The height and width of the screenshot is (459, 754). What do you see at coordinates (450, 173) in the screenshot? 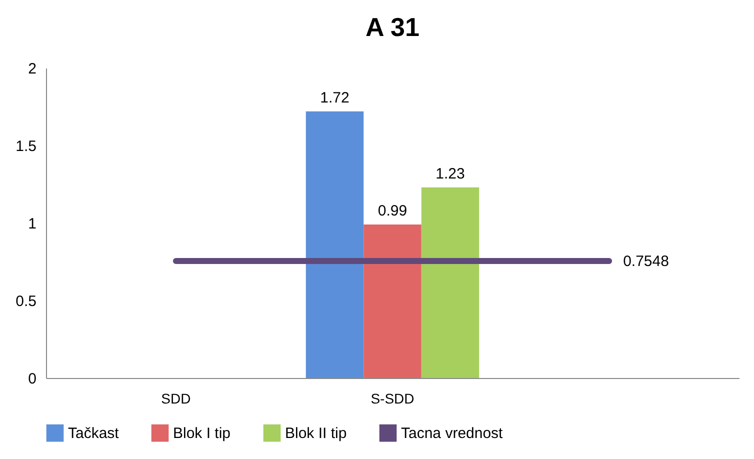
I see `data-label: 1.23` at bounding box center [450, 173].